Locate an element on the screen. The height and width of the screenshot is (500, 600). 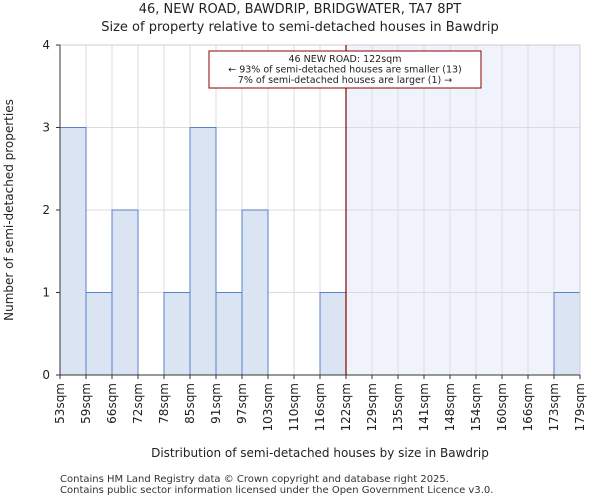
x-tick-label: 91sqm is located at coordinates (216, 403).